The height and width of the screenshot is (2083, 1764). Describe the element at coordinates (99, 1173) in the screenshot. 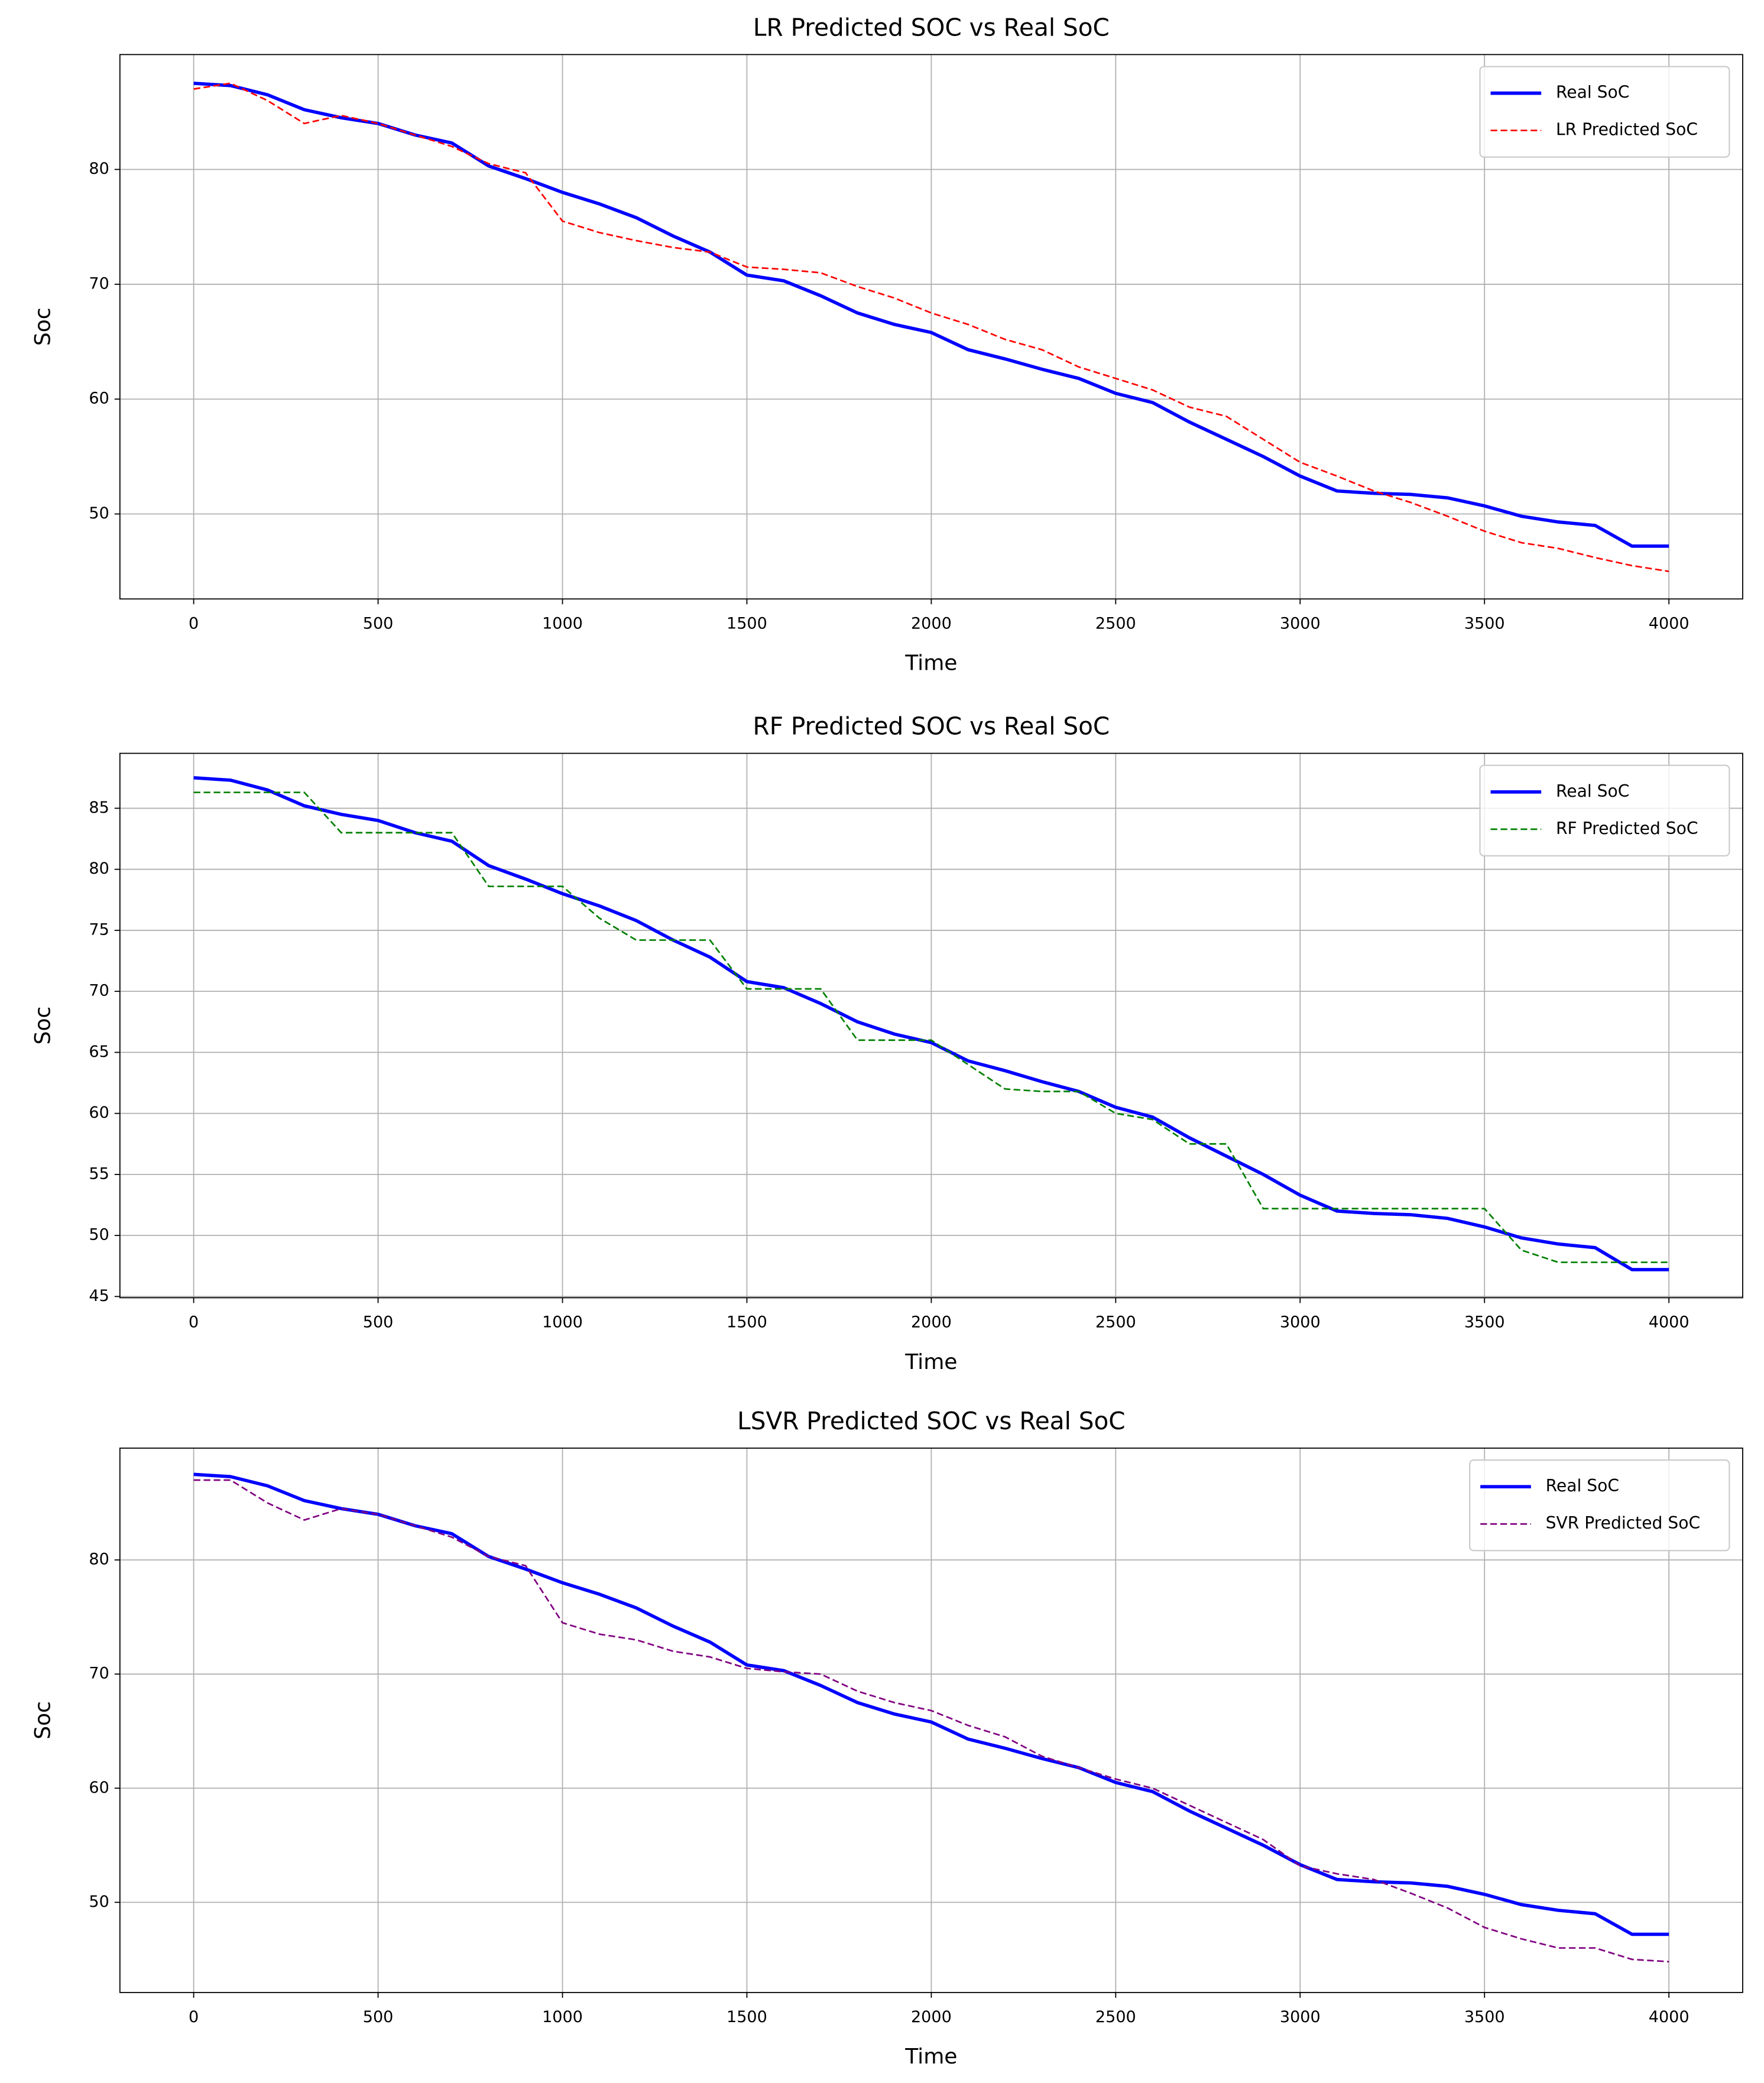

I see `y-tick-label: 55` at that location.